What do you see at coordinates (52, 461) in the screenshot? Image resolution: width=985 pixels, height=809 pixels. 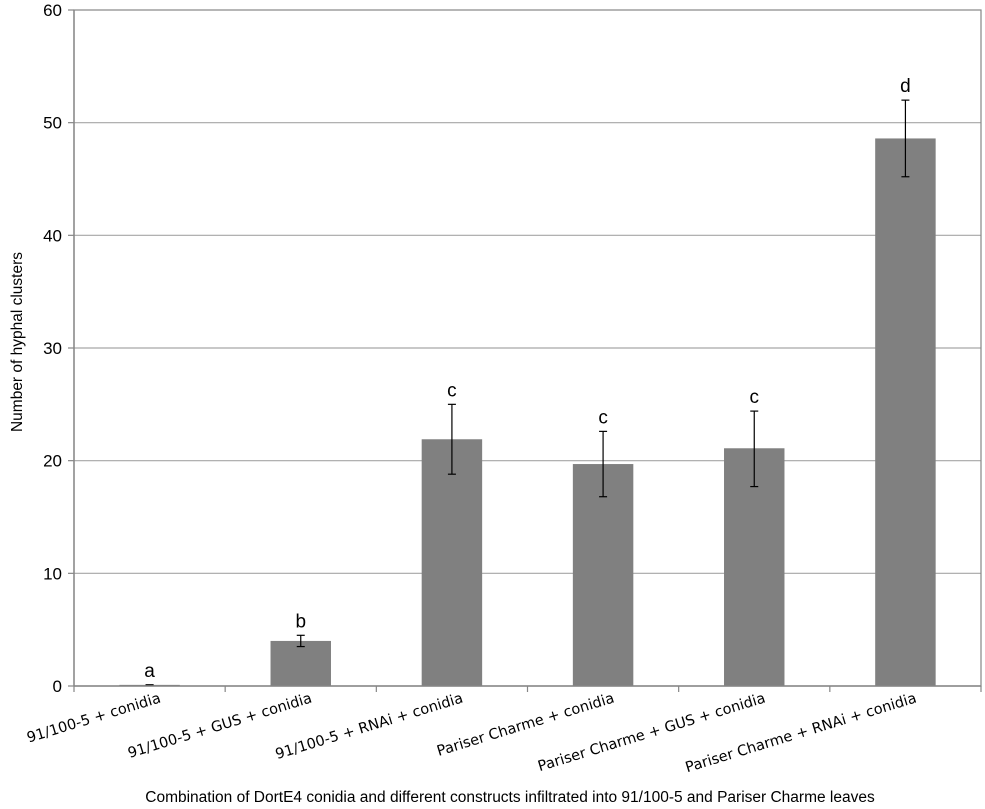 I see `y-tick-label: 20` at bounding box center [52, 461].